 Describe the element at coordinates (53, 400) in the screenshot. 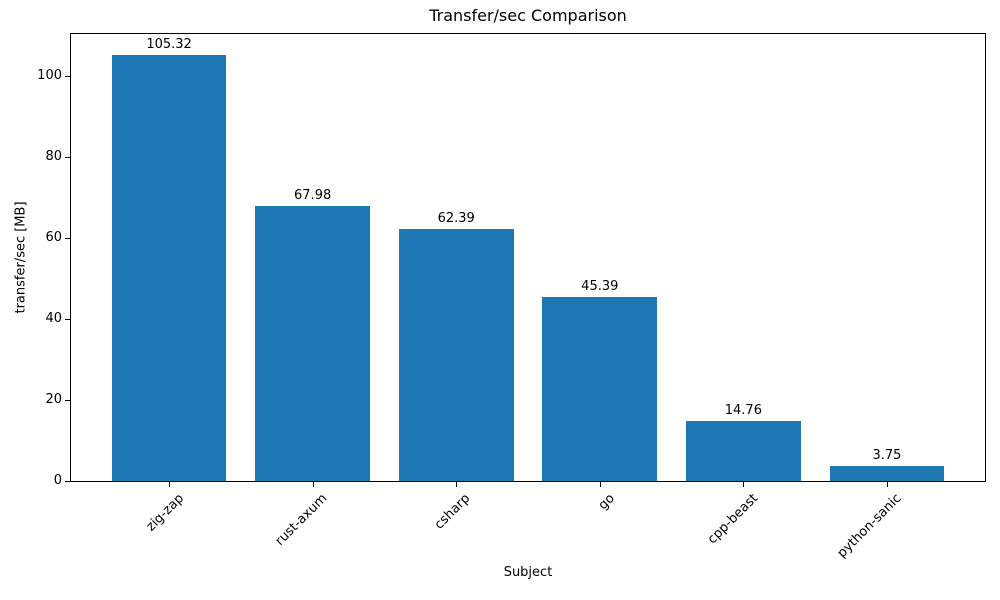

I see `y-tick-label: 20` at that location.